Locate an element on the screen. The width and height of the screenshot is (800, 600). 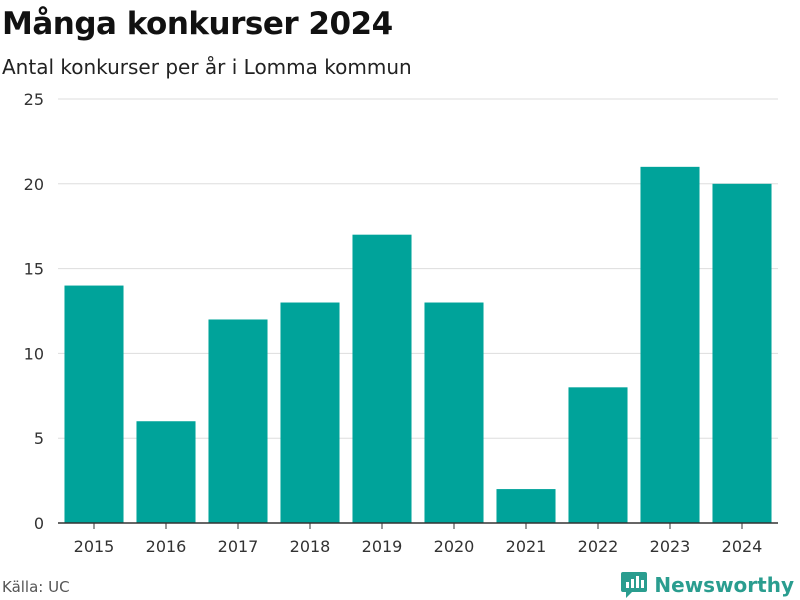
brand-name: Newsworthy is located at coordinates (724, 585).